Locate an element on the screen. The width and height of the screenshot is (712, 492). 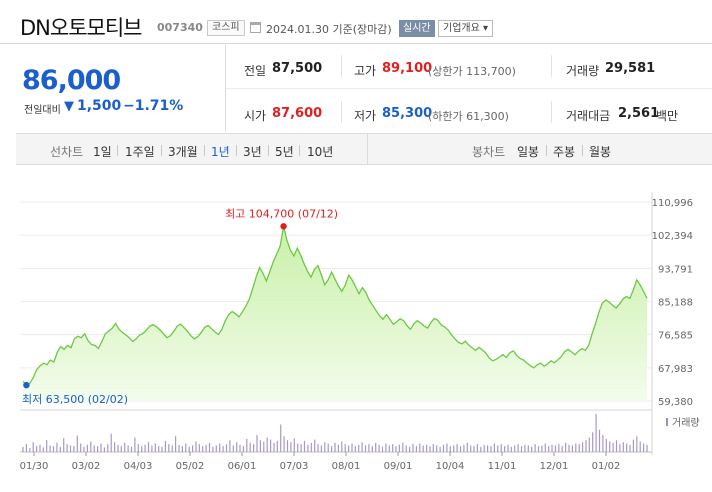
high-value: 89,100 is located at coordinates (407, 68).